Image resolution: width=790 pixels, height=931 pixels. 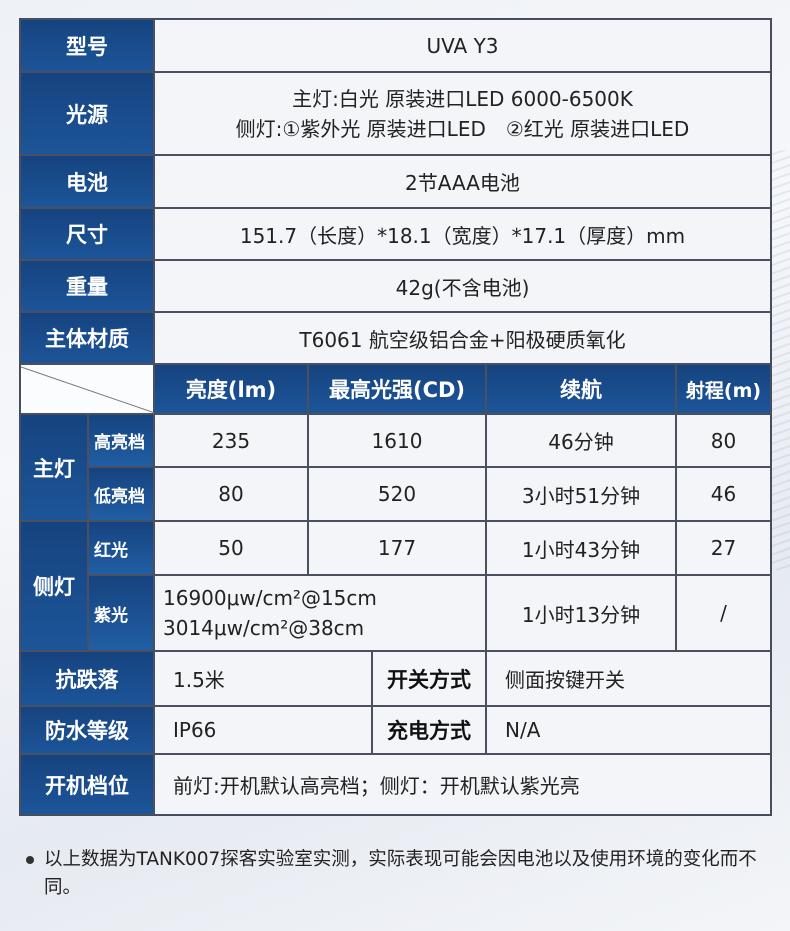 I want to click on high-cd: 1610, so click(x=397, y=440).